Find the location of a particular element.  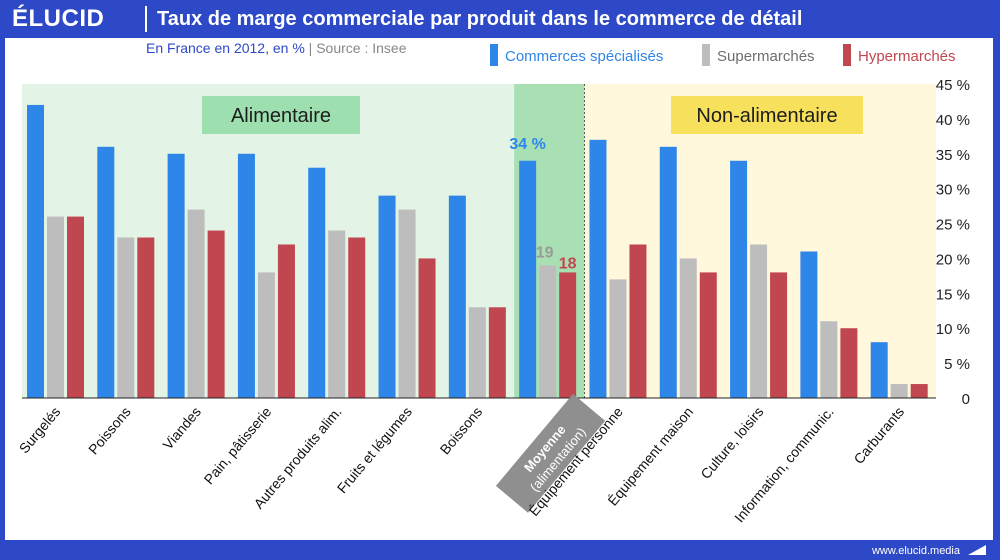

footer-url: www.elucid.media is located at coordinates (915, 551).